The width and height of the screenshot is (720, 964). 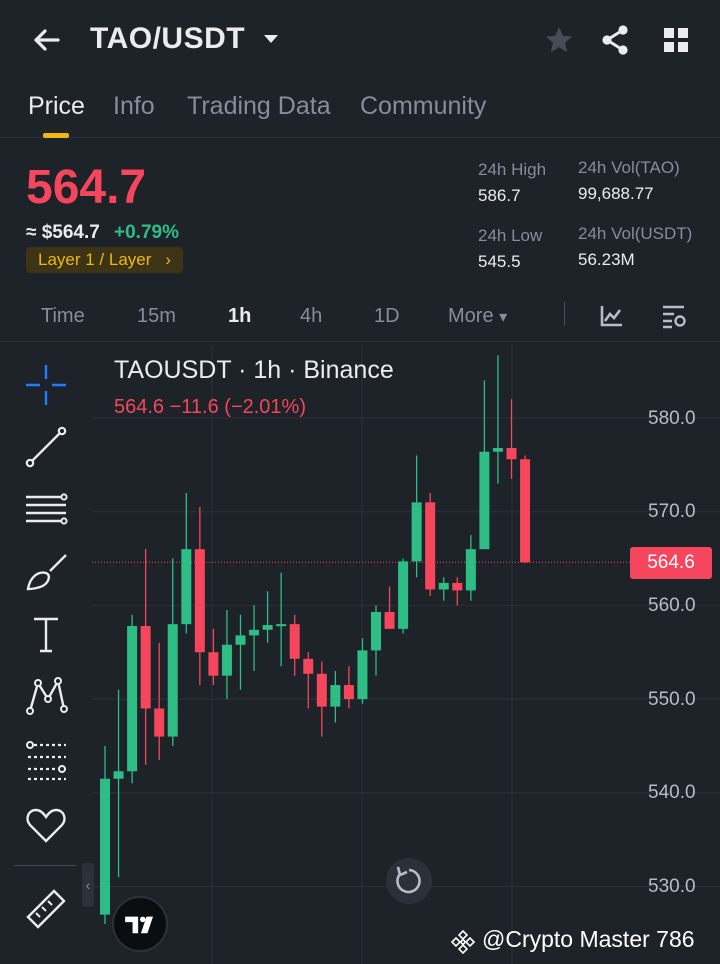 What do you see at coordinates (86, 187) in the screenshot?
I see `last-price: 564.7` at bounding box center [86, 187].